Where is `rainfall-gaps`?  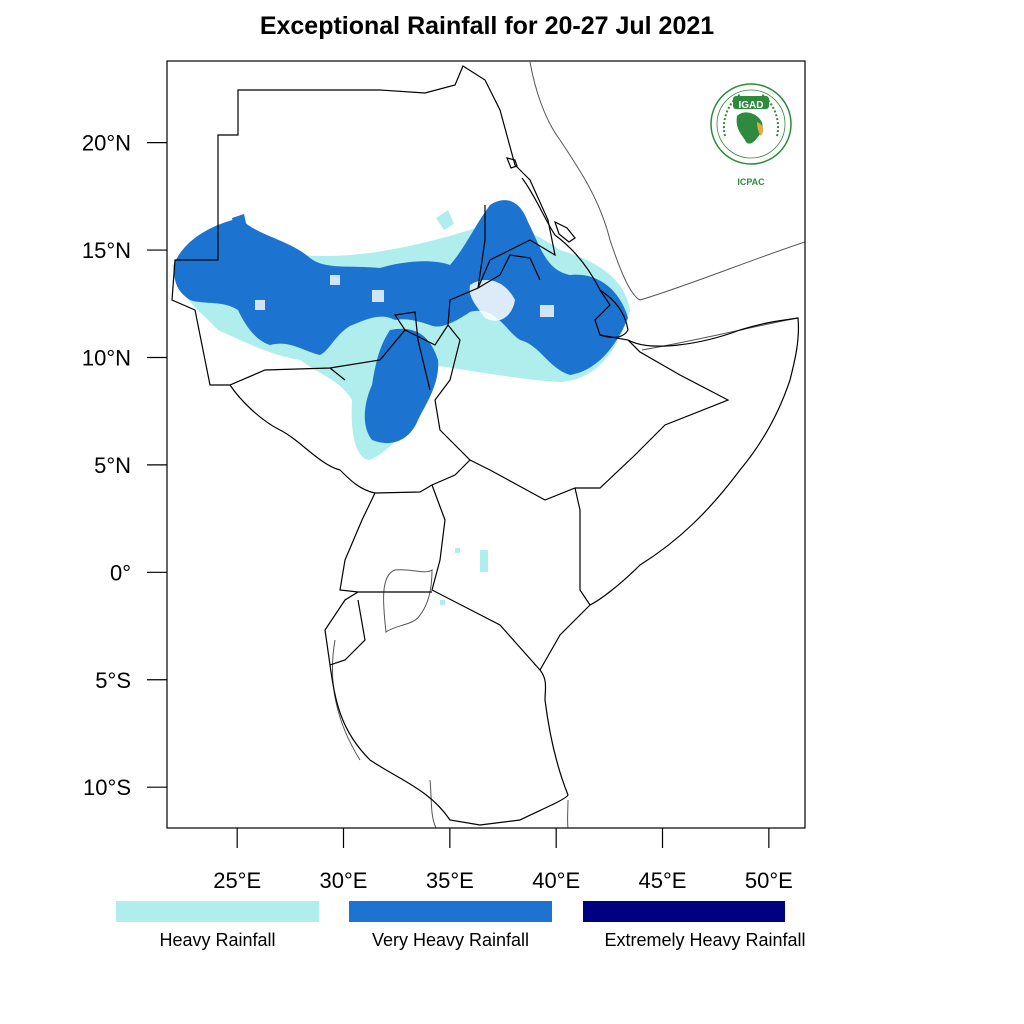
rainfall-gaps is located at coordinates (404, 298).